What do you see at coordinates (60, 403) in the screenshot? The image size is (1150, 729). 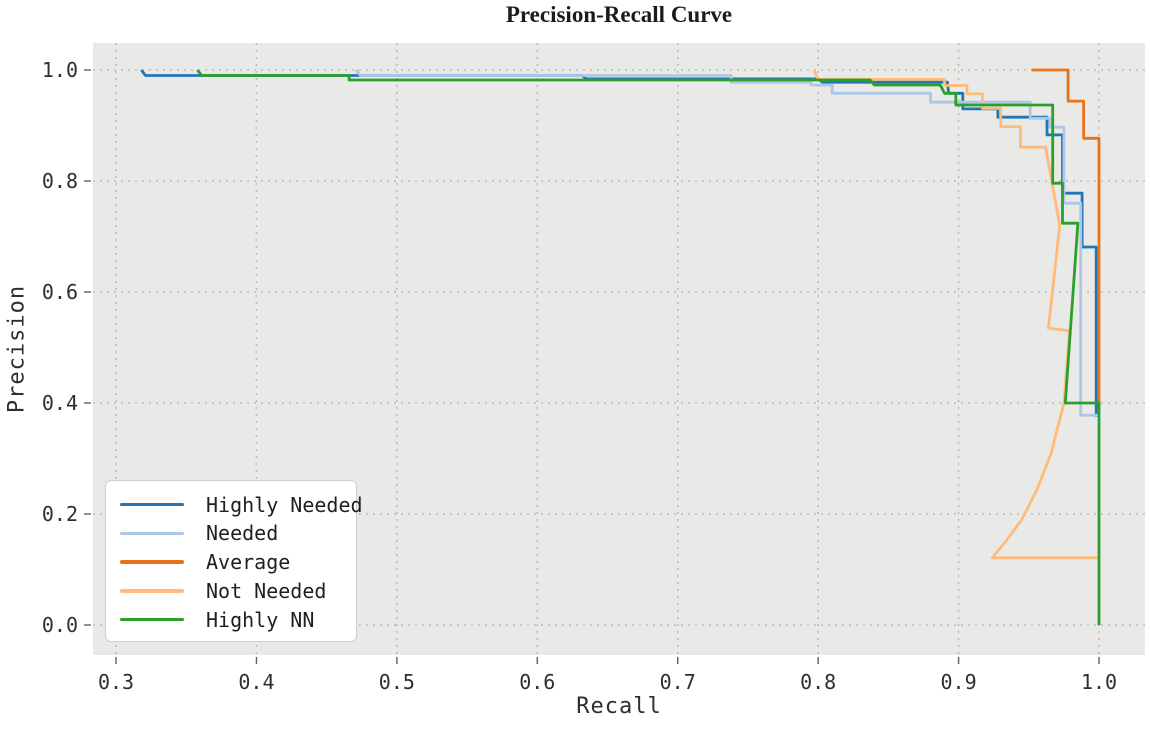 I see `y-tick-label-0.4: 0.4` at bounding box center [60, 403].